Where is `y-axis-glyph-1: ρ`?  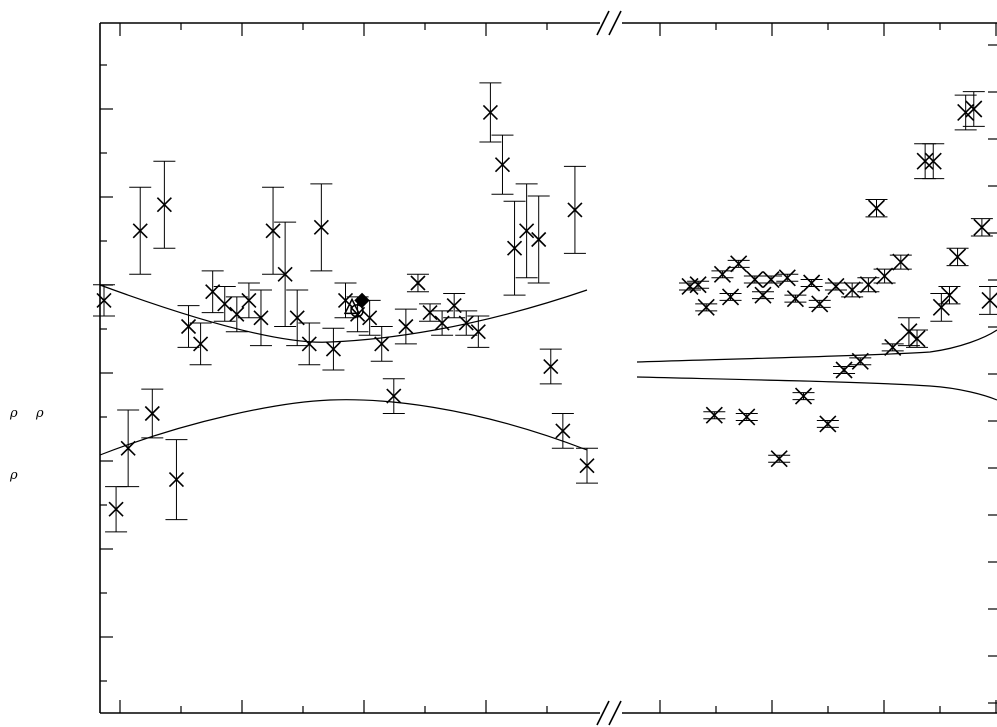 y-axis-glyph-1: ρ is located at coordinates (14, 413).